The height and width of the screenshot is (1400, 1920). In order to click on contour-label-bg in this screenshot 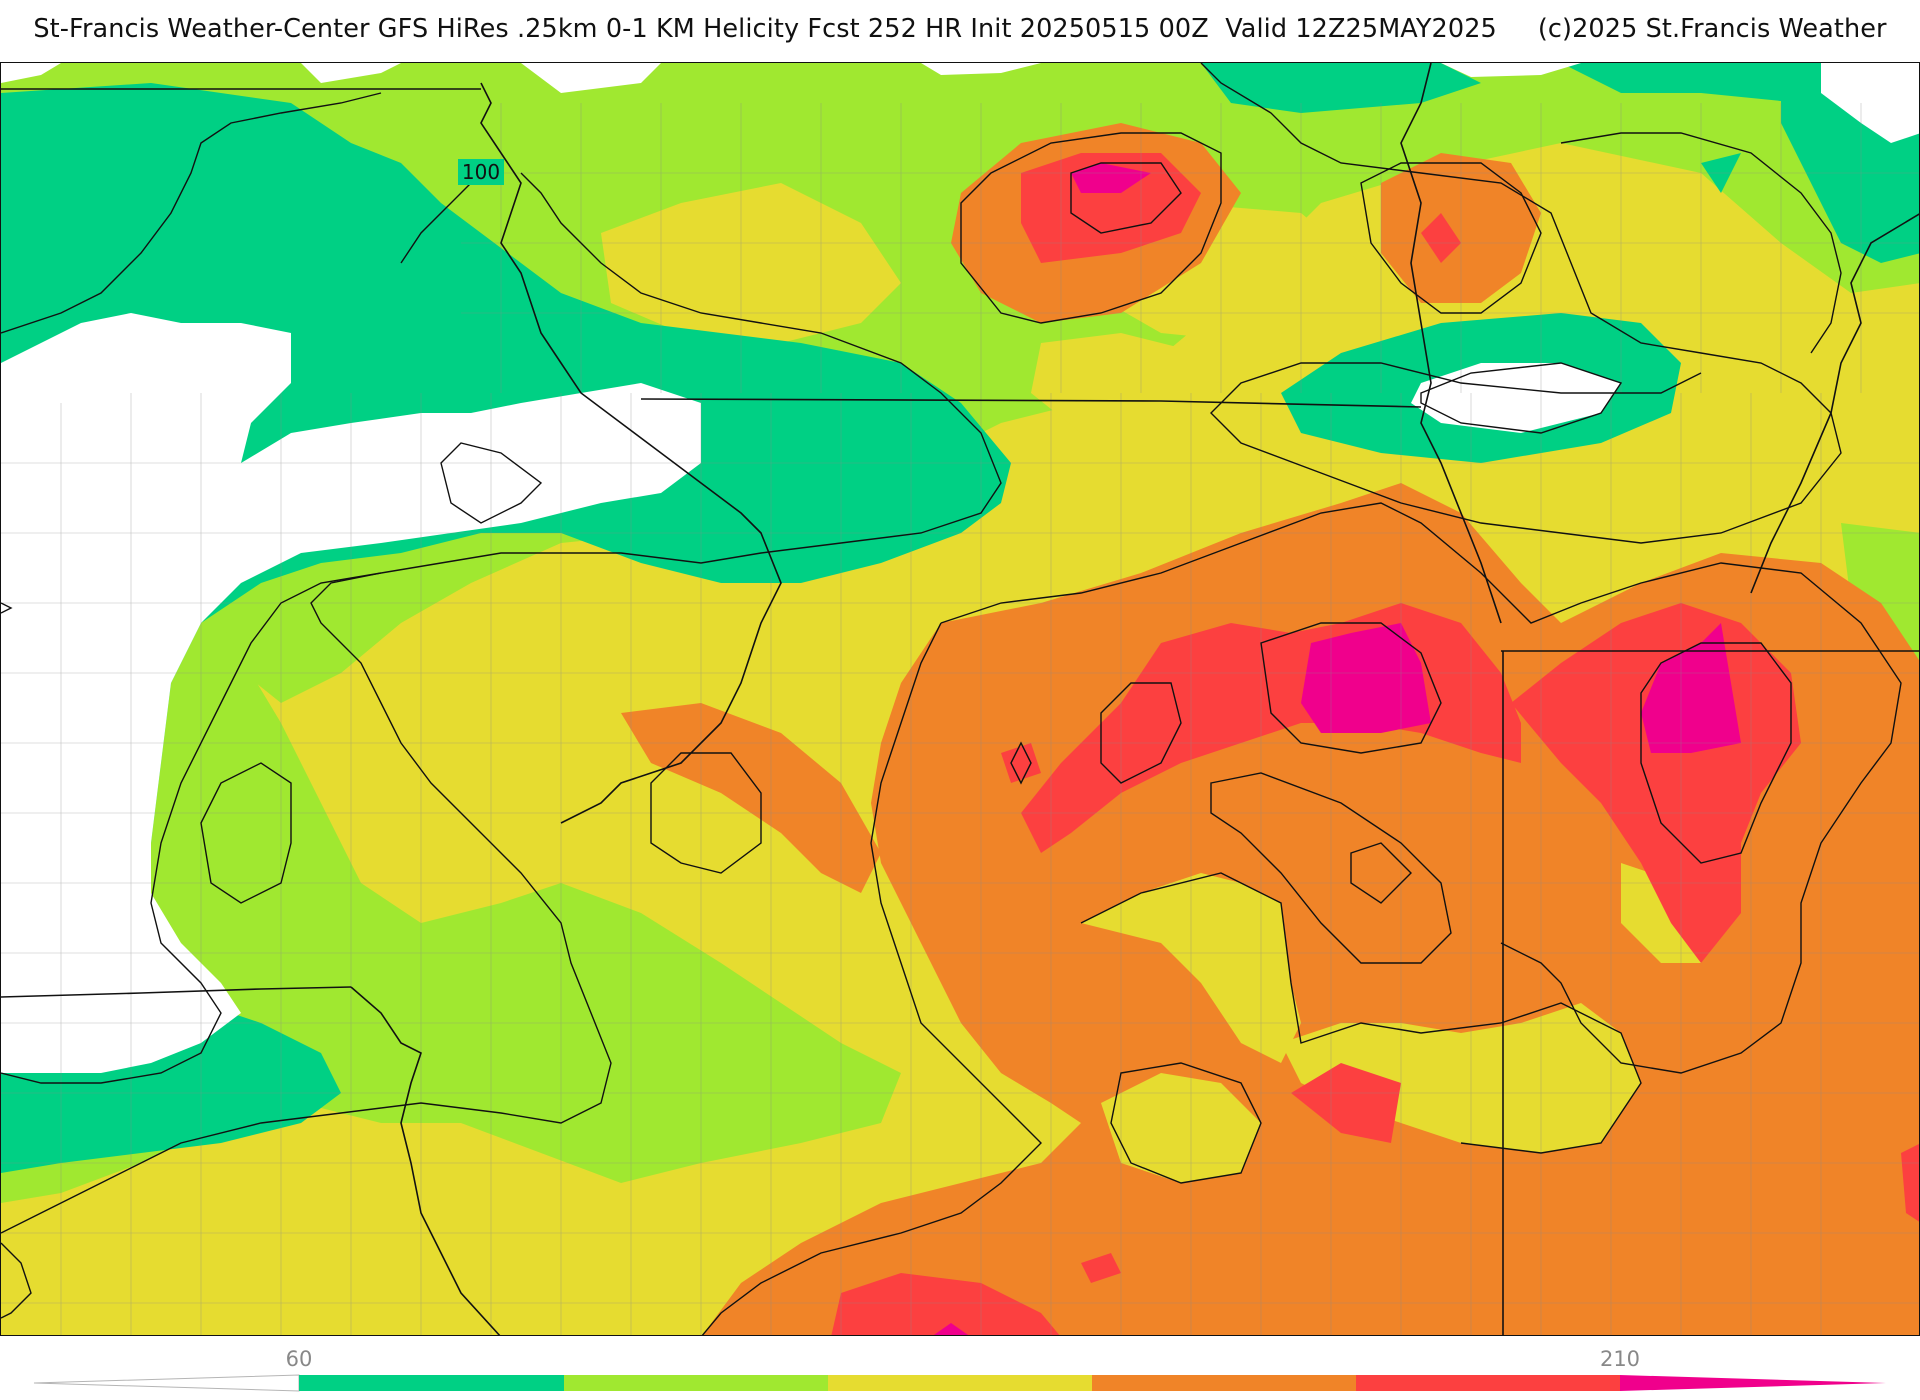, I will do `click(481, 172)`.